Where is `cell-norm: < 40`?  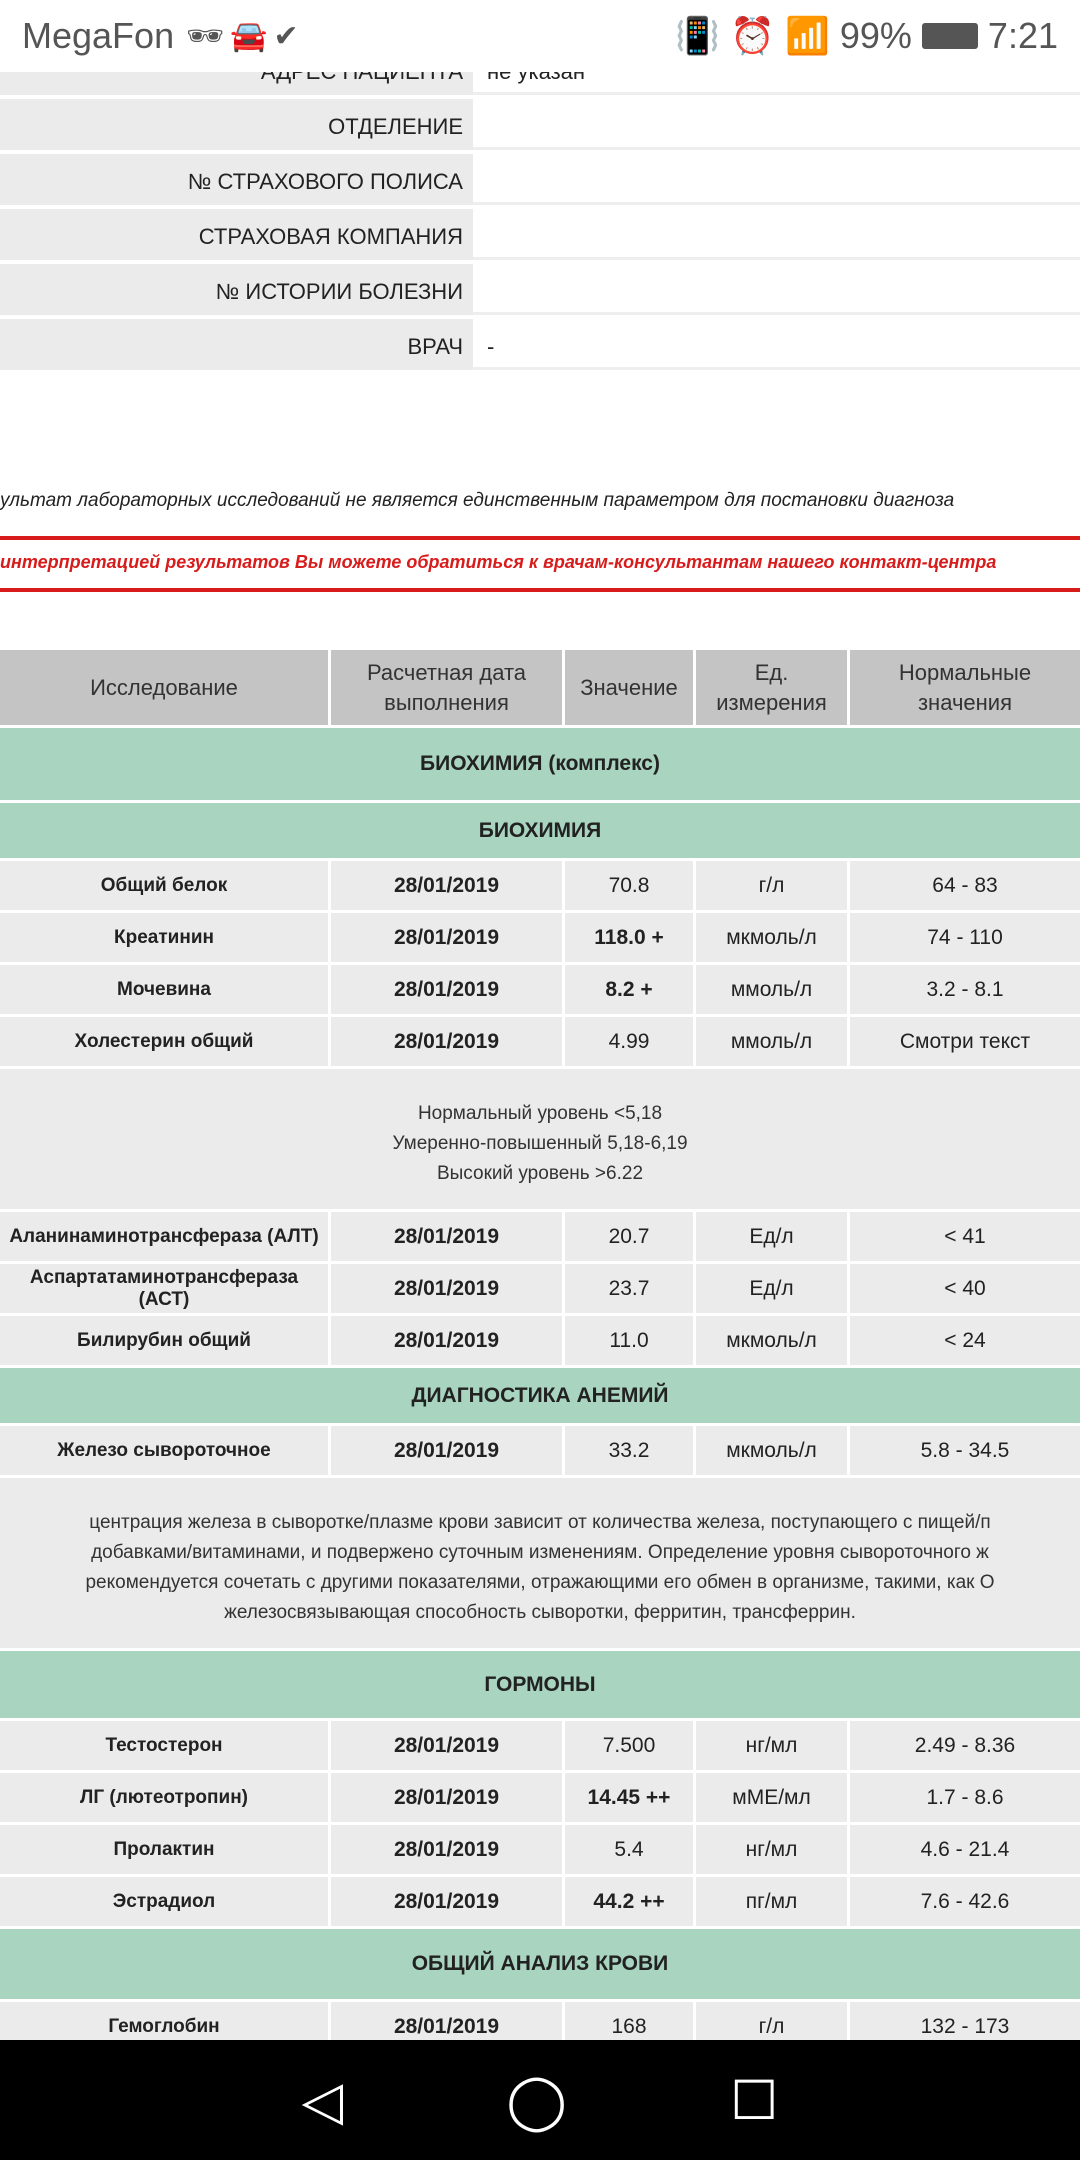
cell-norm: < 40 is located at coordinates (965, 1288).